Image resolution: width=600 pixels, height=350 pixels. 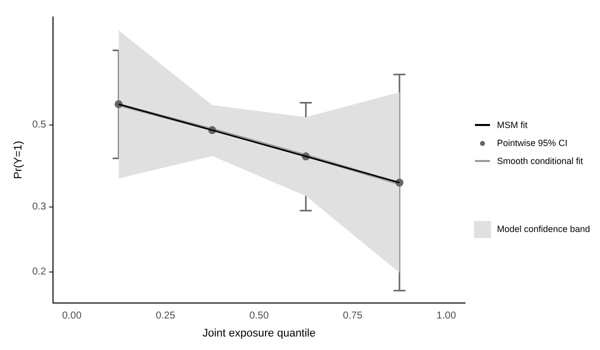 What do you see at coordinates (446, 316) in the screenshot?
I see `x-tick-label: 1.00` at bounding box center [446, 316].